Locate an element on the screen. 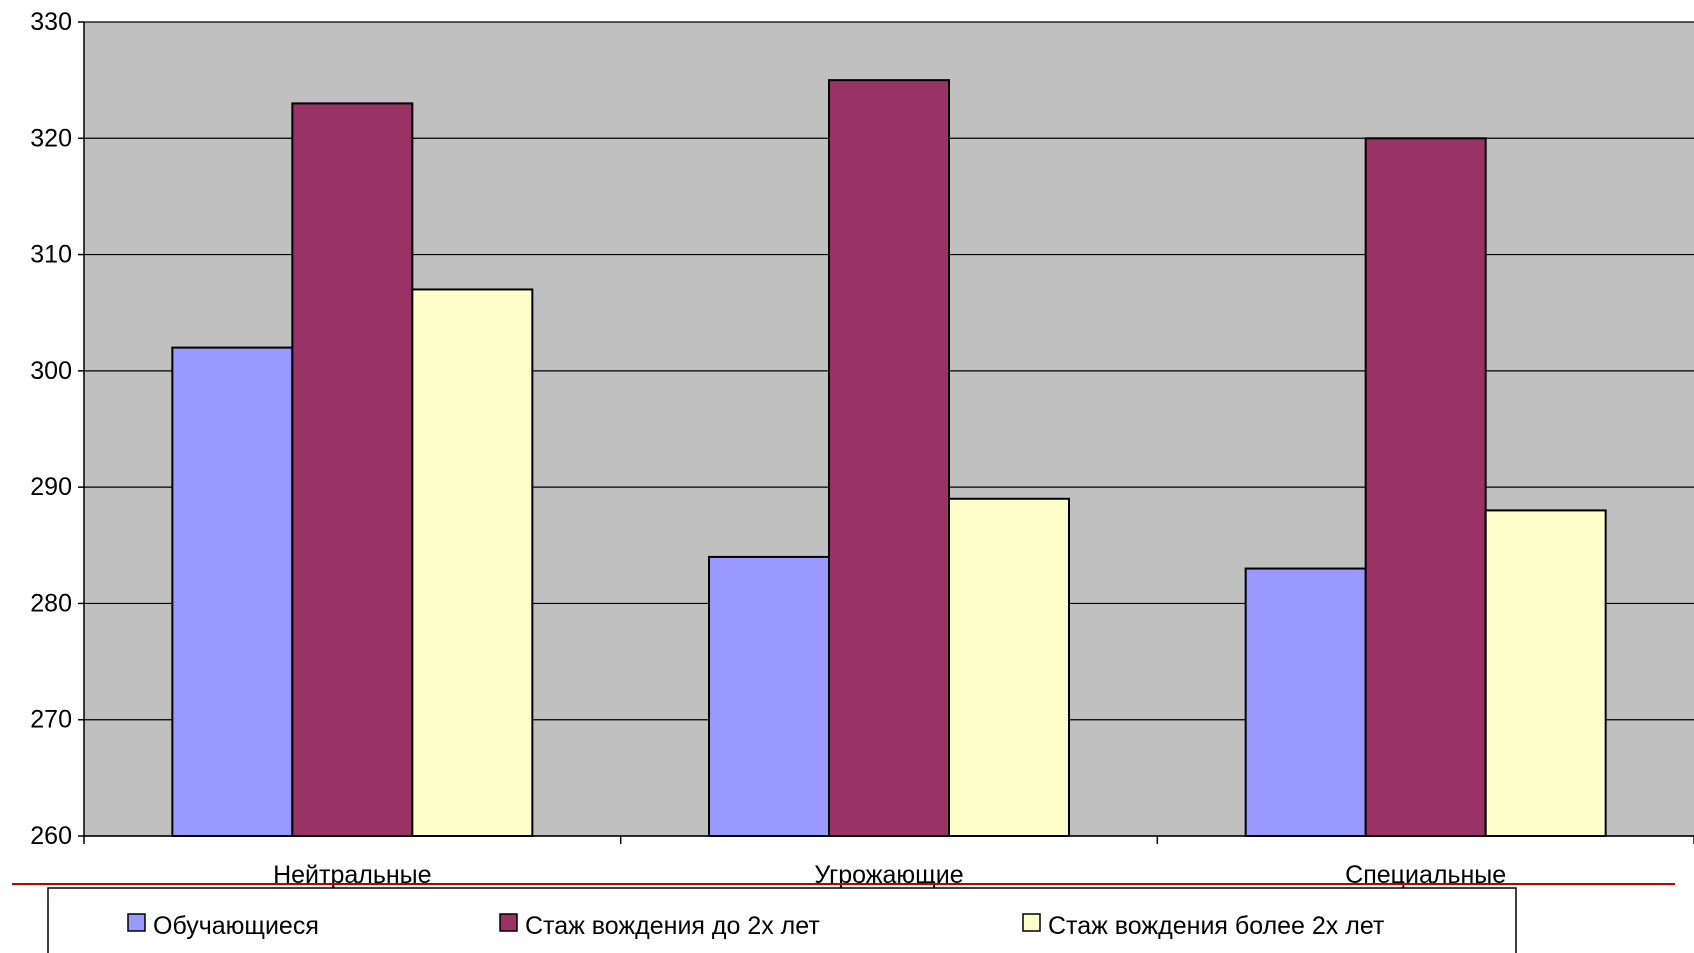 This screenshot has width=1694, height=953. y-tick-label: 270 is located at coordinates (51, 720).